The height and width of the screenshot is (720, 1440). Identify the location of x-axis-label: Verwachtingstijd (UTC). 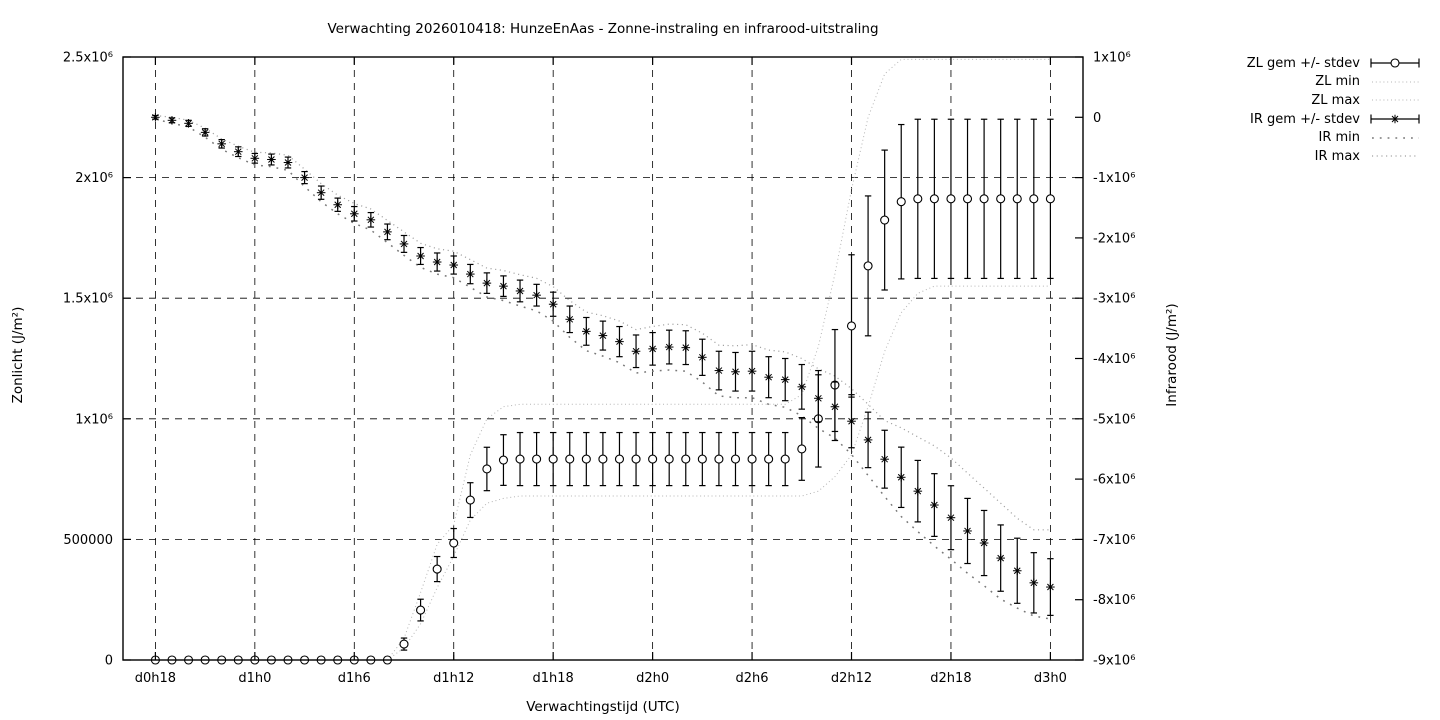
(603, 707).